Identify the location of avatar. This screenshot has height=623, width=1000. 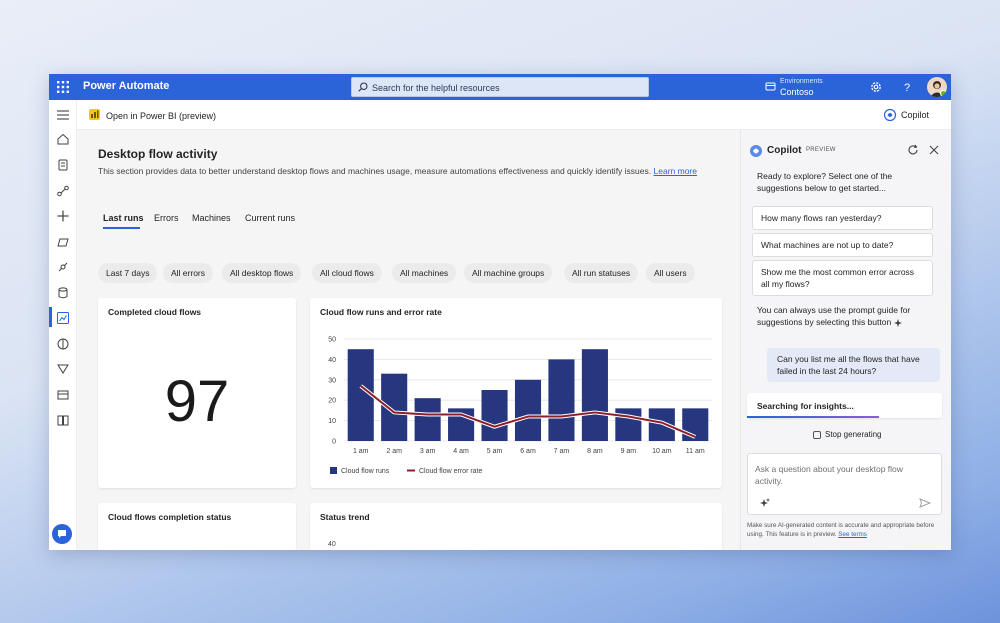
(937, 87).